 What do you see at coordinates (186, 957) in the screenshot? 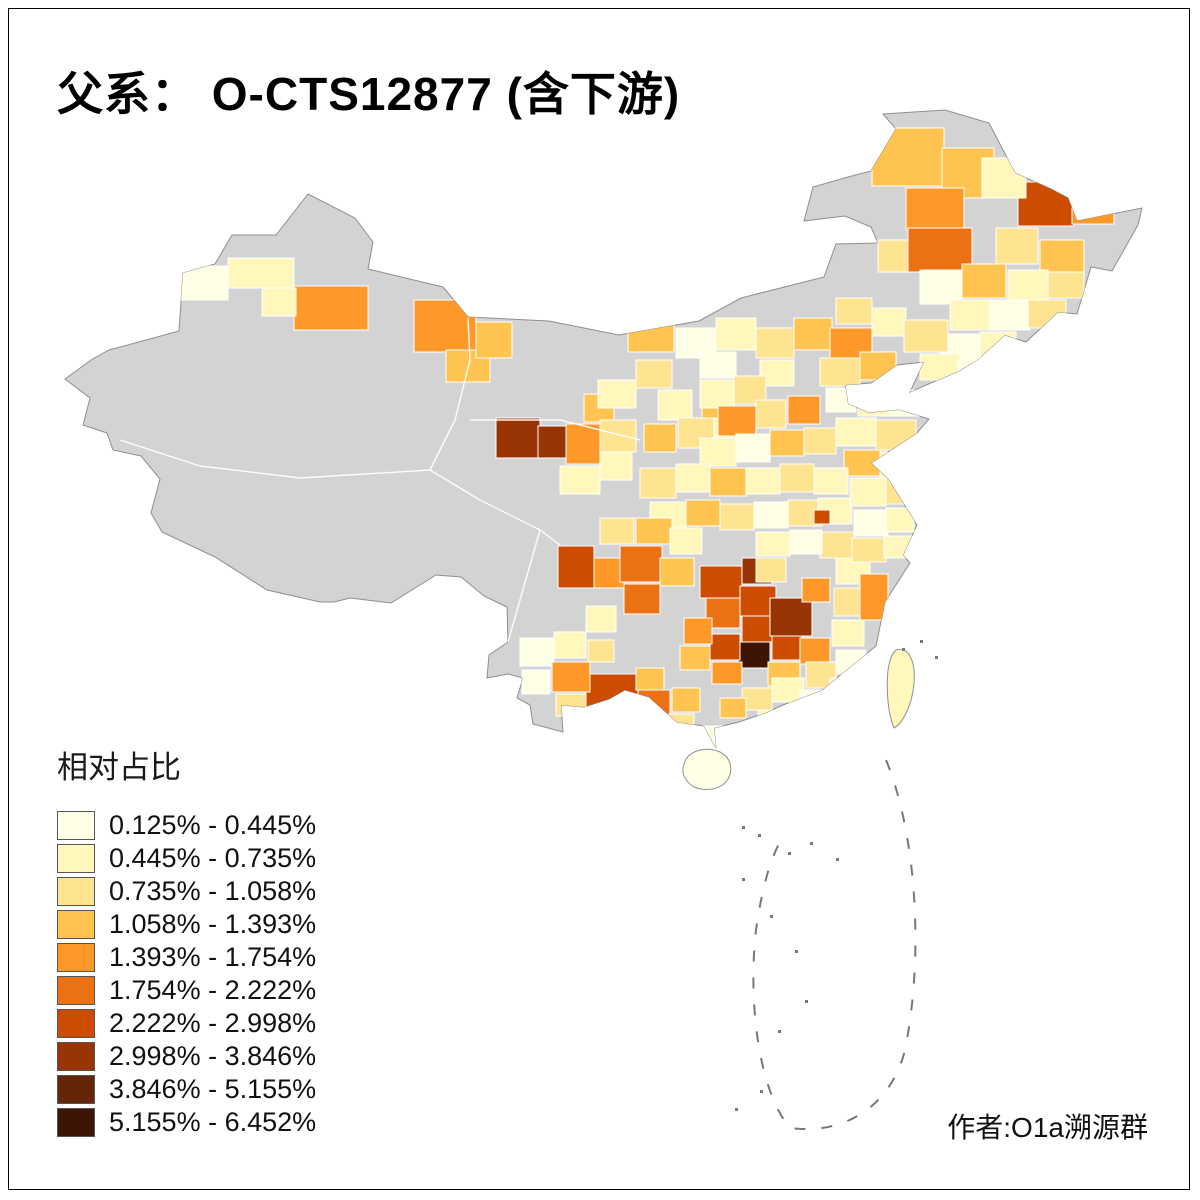
I see `legend-item: 1.393% - 1.754%` at bounding box center [186, 957].